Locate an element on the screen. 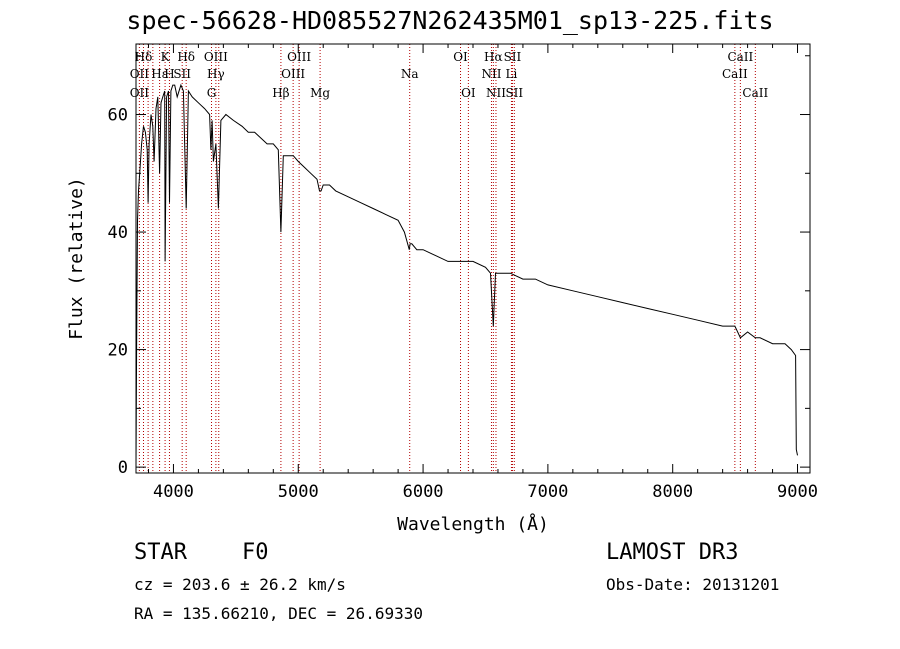  line-annotation: Hε is located at coordinates (159, 74).